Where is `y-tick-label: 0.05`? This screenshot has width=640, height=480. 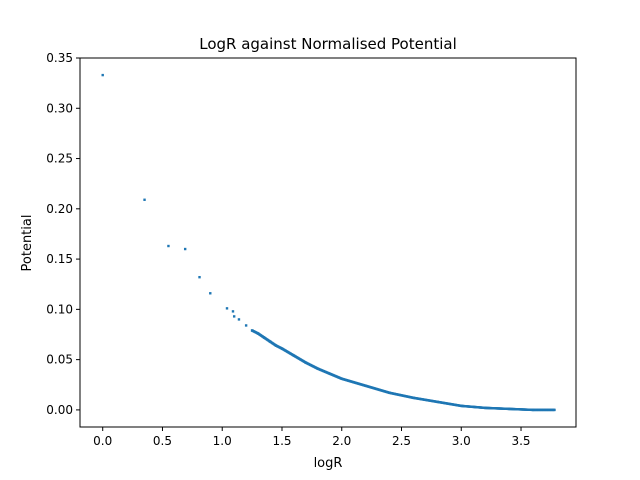
y-tick-label: 0.05 is located at coordinates (59, 360).